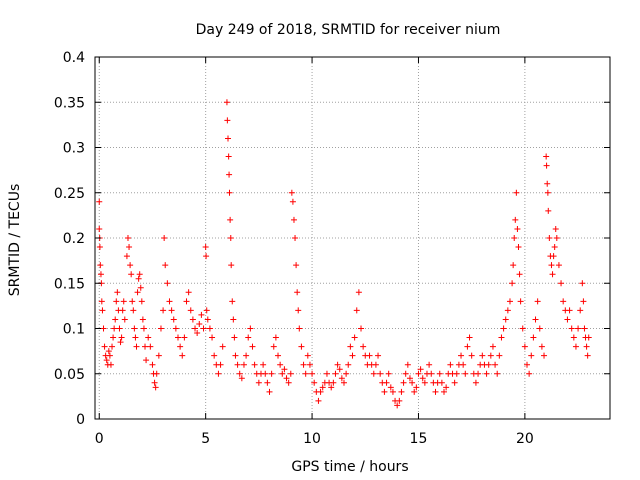 Image resolution: width=640 pixels, height=480 pixels. What do you see at coordinates (80, 420) in the screenshot?
I see `y-tick-label: 0` at bounding box center [80, 420].